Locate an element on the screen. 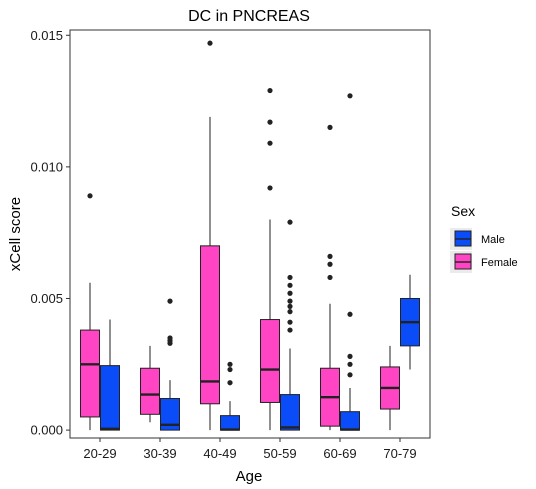 The width and height of the screenshot is (536, 489). x-tick-label: 70-79 is located at coordinates (399, 453).